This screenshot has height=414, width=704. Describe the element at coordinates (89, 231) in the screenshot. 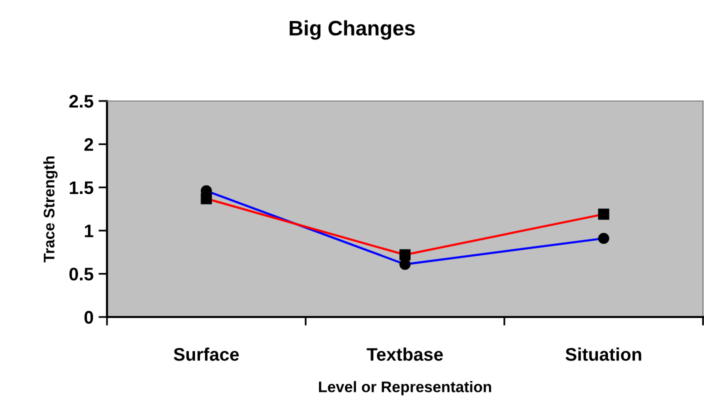

I see `y-tick-label: 1` at that location.